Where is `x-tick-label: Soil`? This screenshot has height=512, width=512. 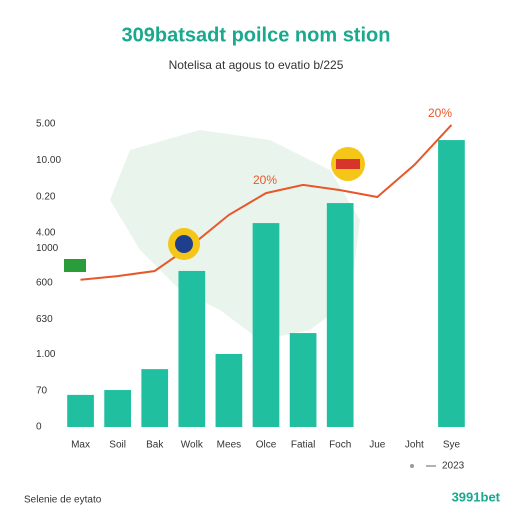 x-tick-label: Soil is located at coordinates (117, 445).